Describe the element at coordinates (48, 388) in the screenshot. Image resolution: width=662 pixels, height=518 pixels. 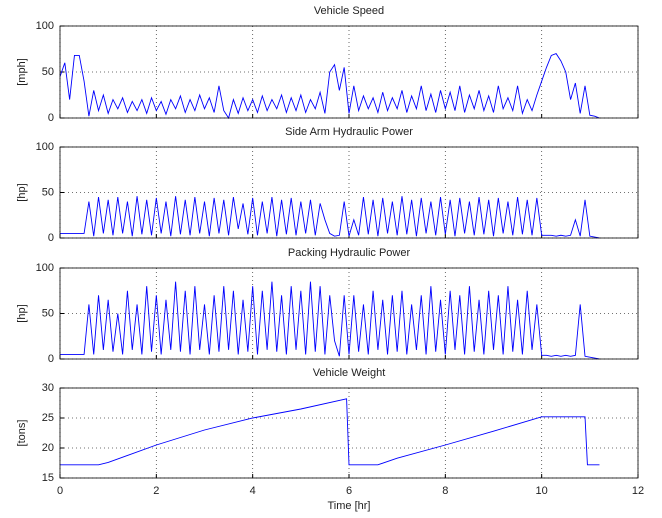
I see `y-tick-label: 30` at that location.